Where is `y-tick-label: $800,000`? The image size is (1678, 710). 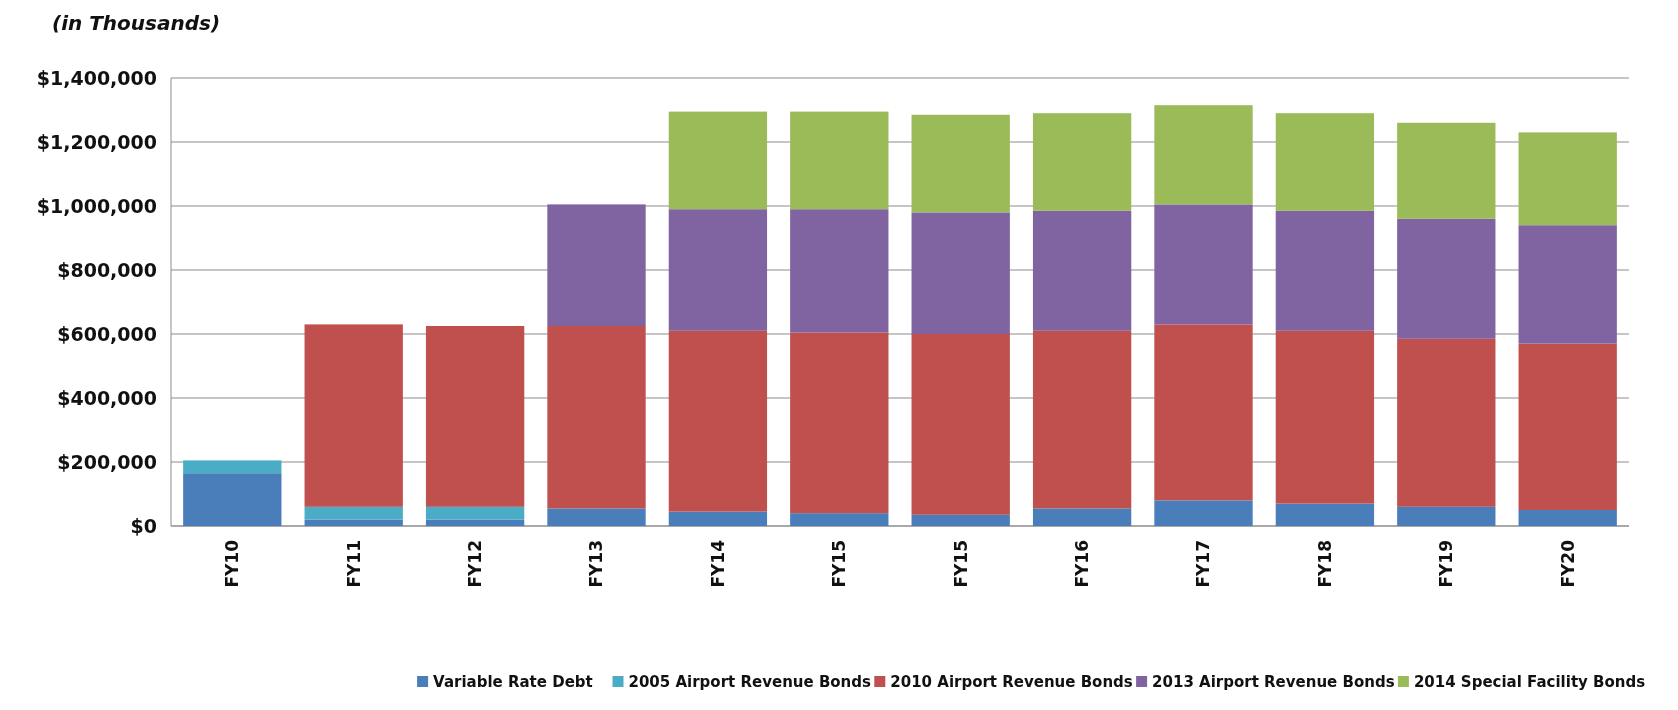
y-tick-label: $800,000 is located at coordinates (107, 269).